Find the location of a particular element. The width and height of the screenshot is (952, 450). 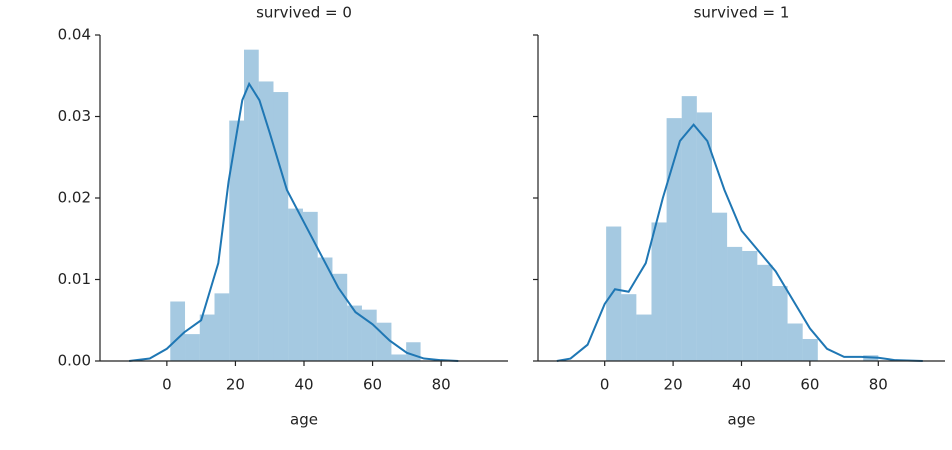

panel-title: survived = 1 is located at coordinates (742, 13).